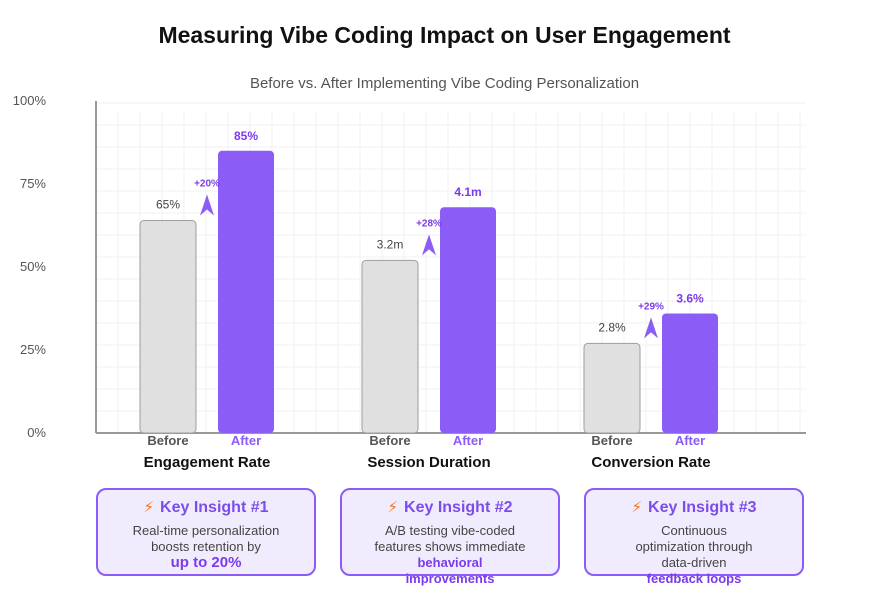  I want to click on insight-title: Key Insight #2, so click(458, 507).